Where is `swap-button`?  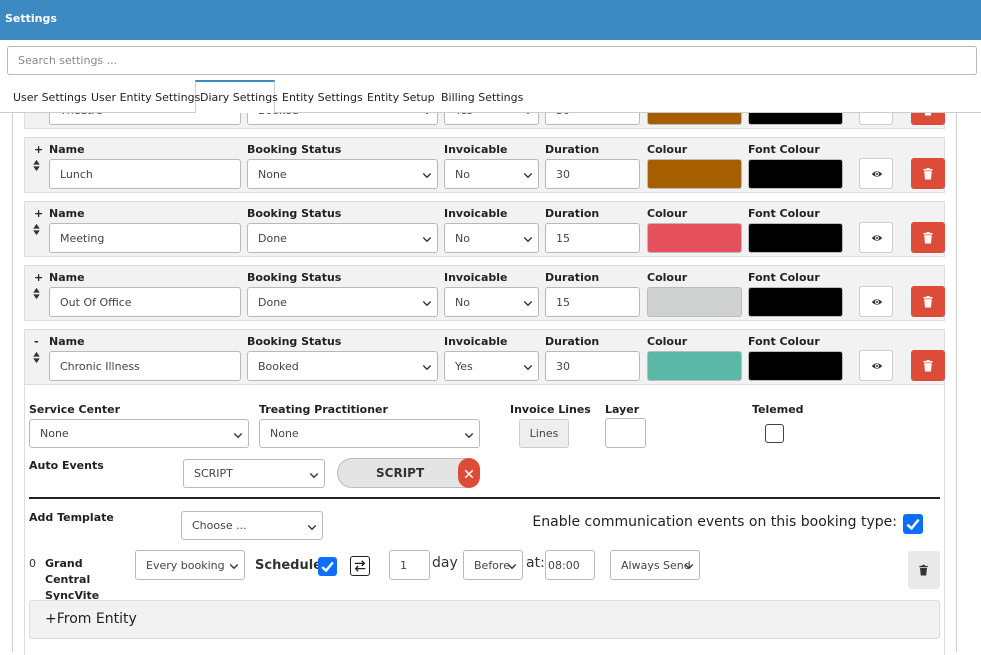 swap-button is located at coordinates (360, 566).